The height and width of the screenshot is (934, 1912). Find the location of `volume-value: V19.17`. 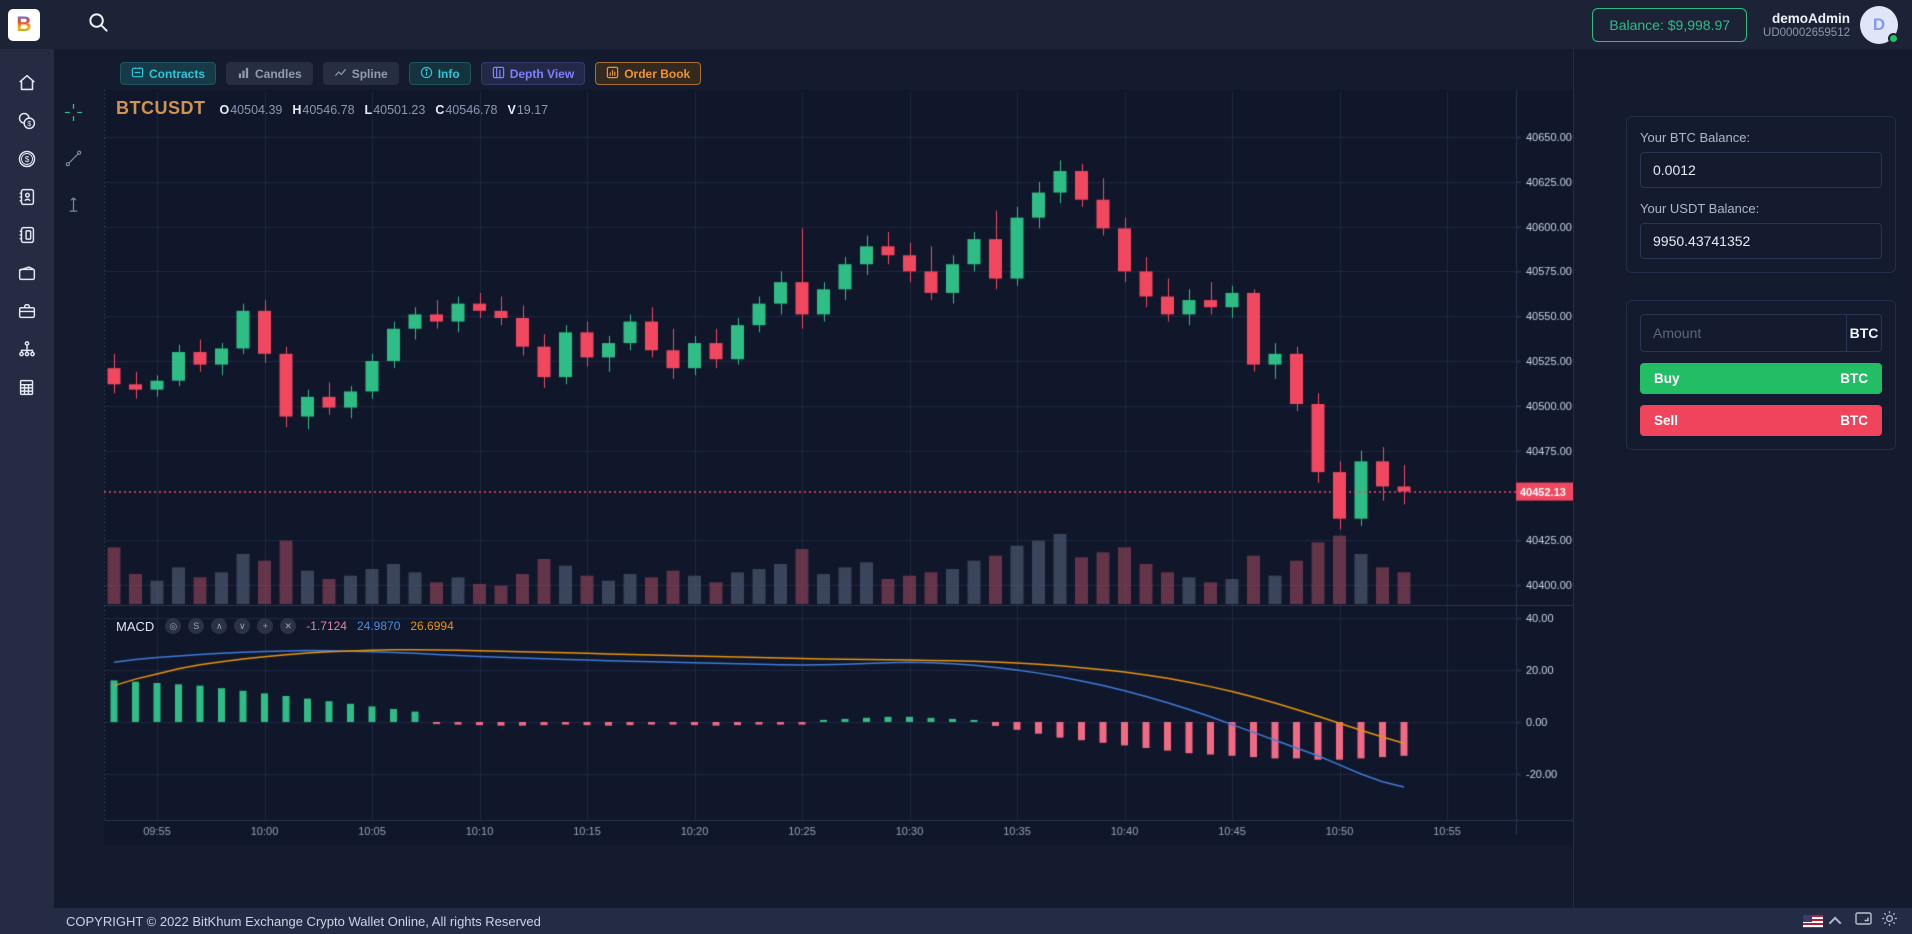

volume-value: V19.17 is located at coordinates (528, 110).